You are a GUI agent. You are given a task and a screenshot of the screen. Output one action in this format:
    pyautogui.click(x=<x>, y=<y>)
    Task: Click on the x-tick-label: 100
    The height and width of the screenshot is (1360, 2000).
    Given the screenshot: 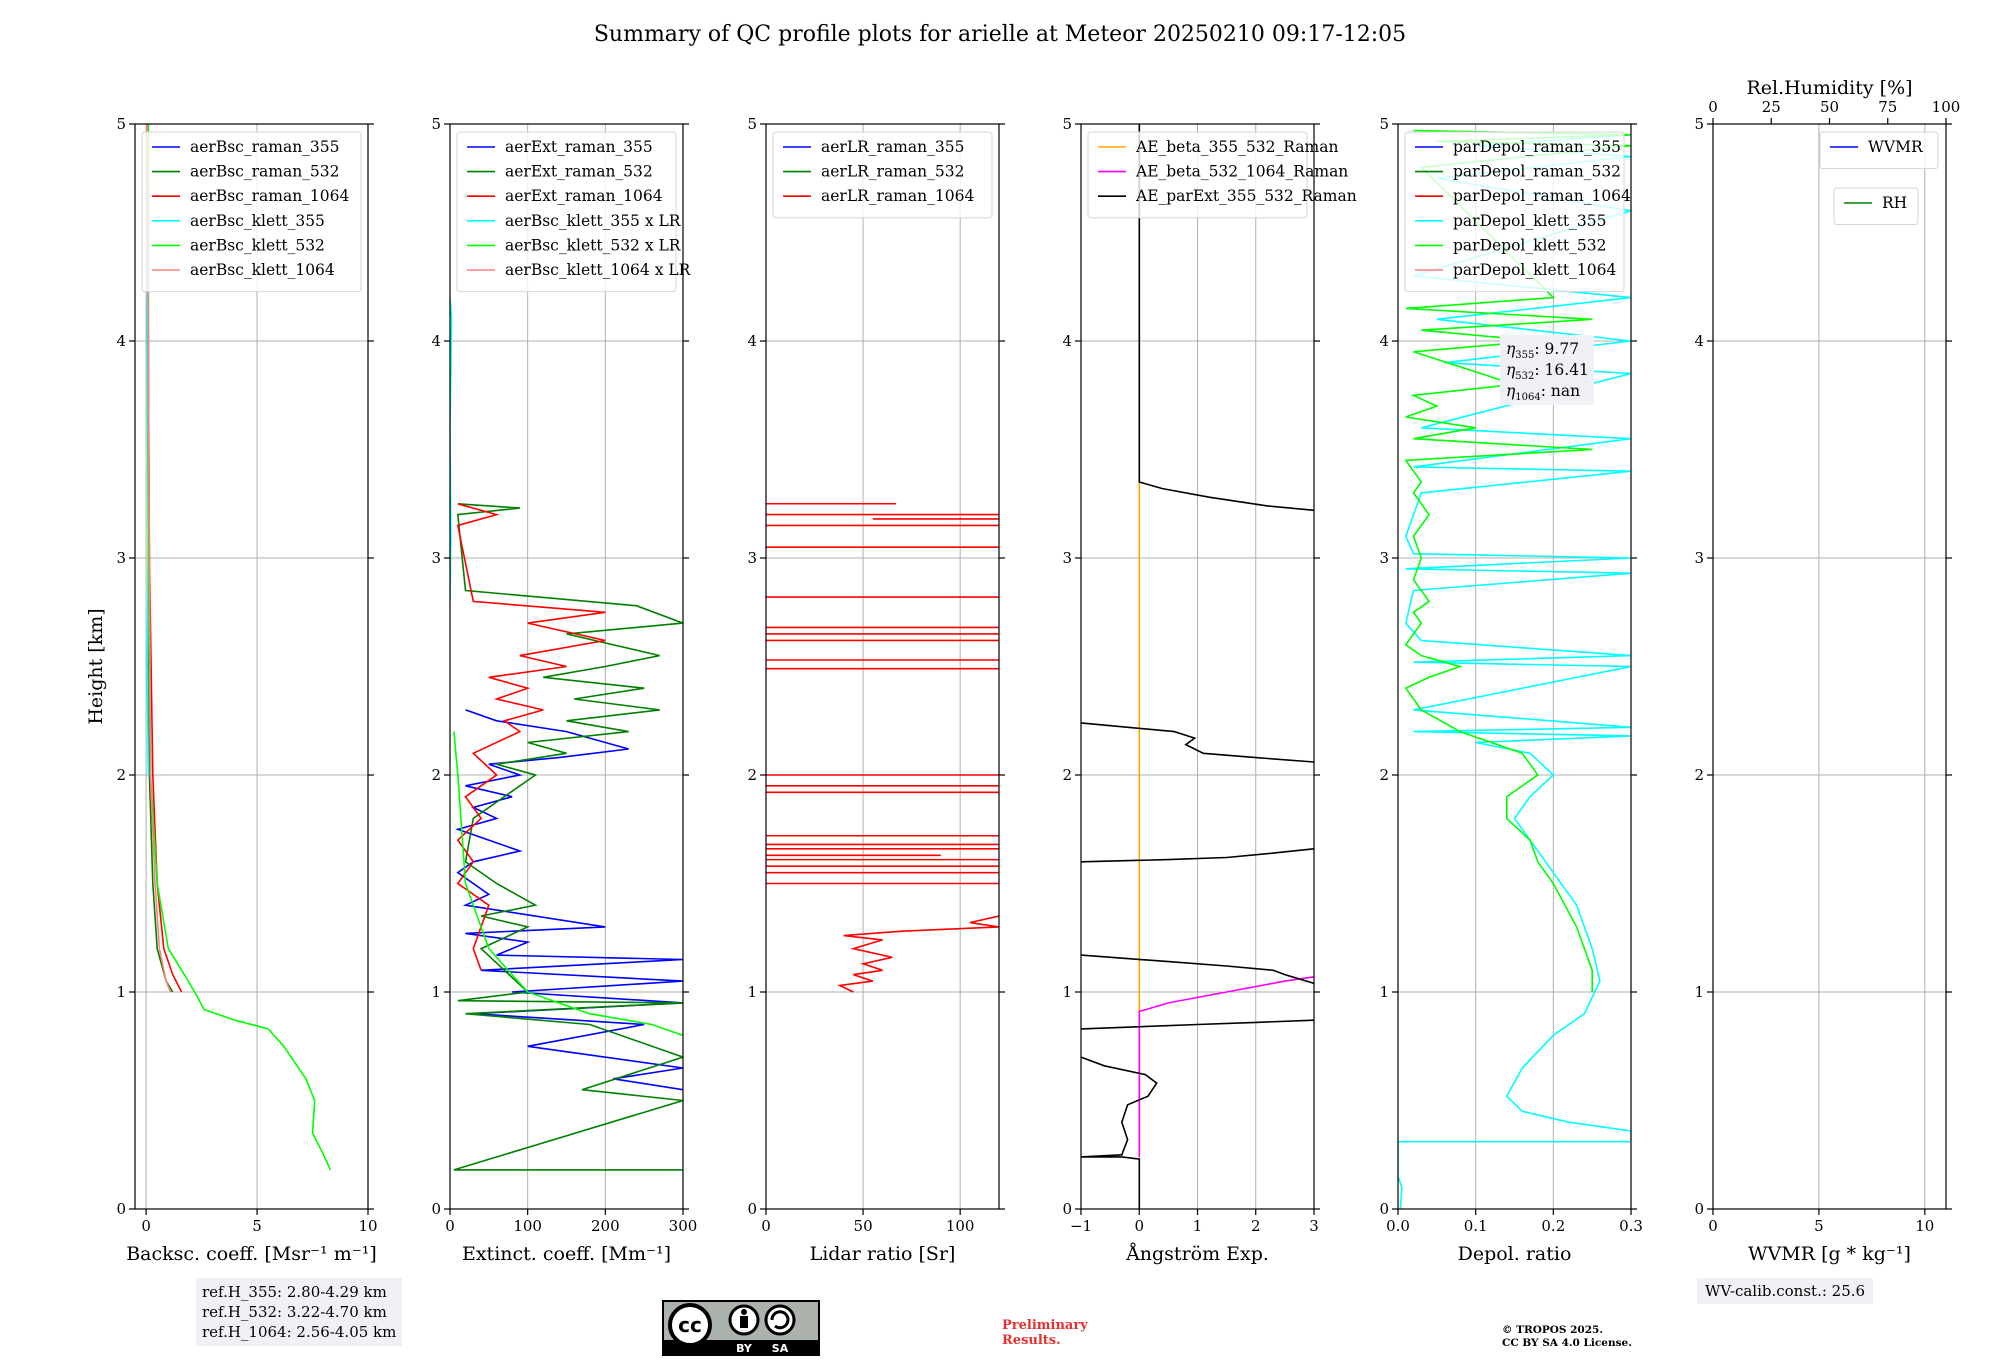 What is the action you would take?
    pyautogui.click(x=527, y=1226)
    